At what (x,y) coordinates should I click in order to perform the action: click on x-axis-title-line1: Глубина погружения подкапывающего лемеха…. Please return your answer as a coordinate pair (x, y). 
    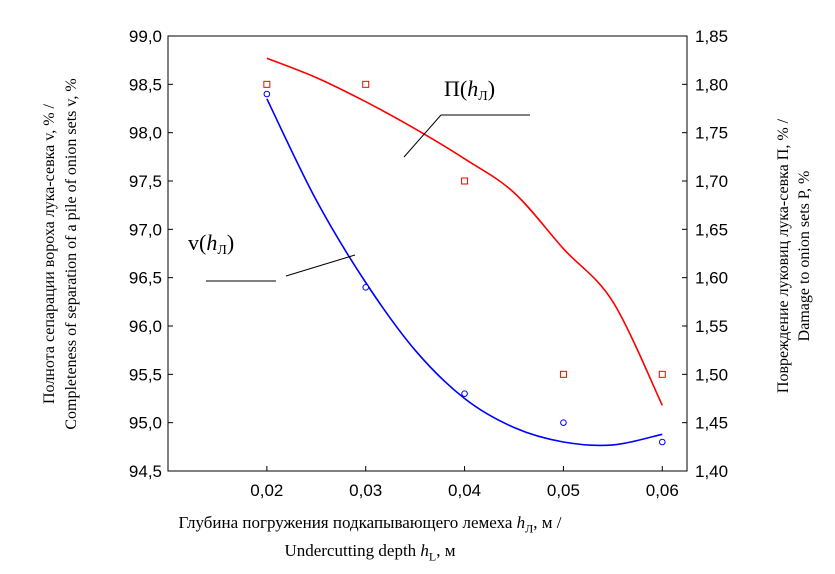
    Looking at the image, I should click on (370, 524).